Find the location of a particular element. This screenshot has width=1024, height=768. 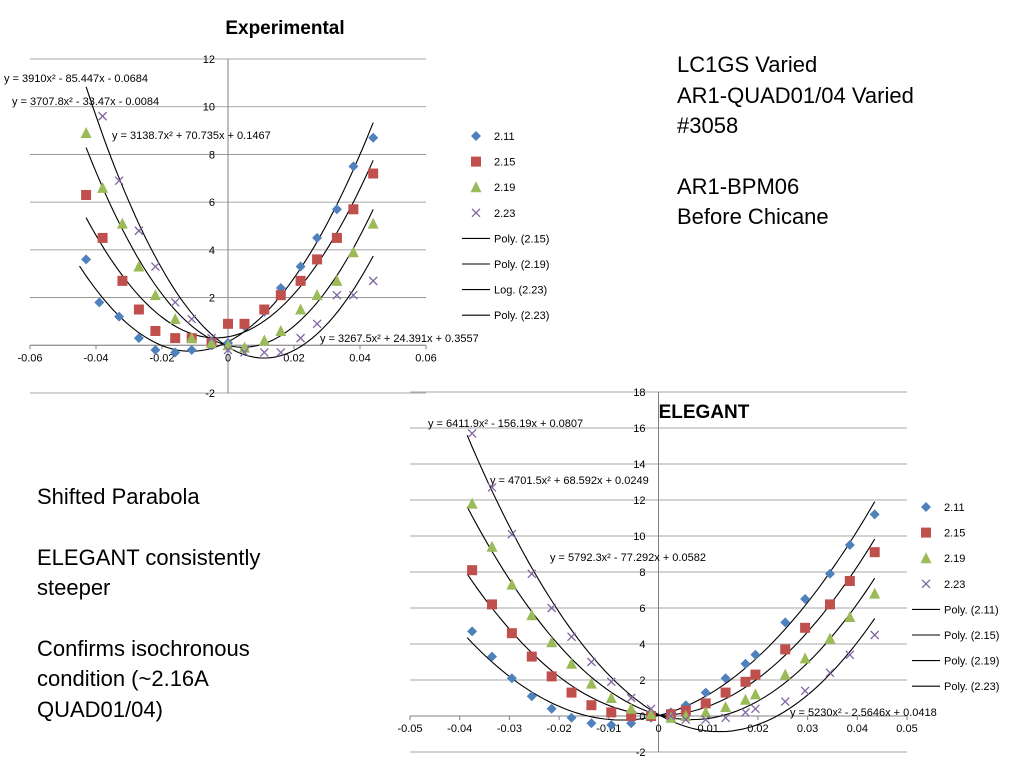

x-tick-label: -0.06 is located at coordinates (29, 358).